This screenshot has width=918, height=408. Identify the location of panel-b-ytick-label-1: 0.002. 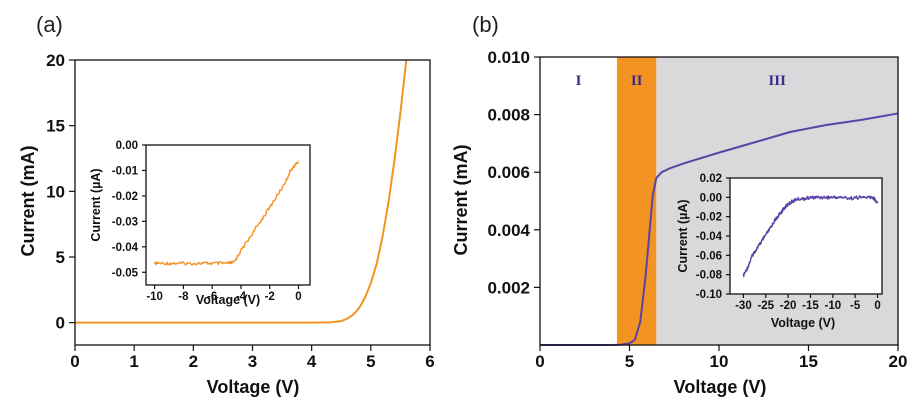
(508, 287).